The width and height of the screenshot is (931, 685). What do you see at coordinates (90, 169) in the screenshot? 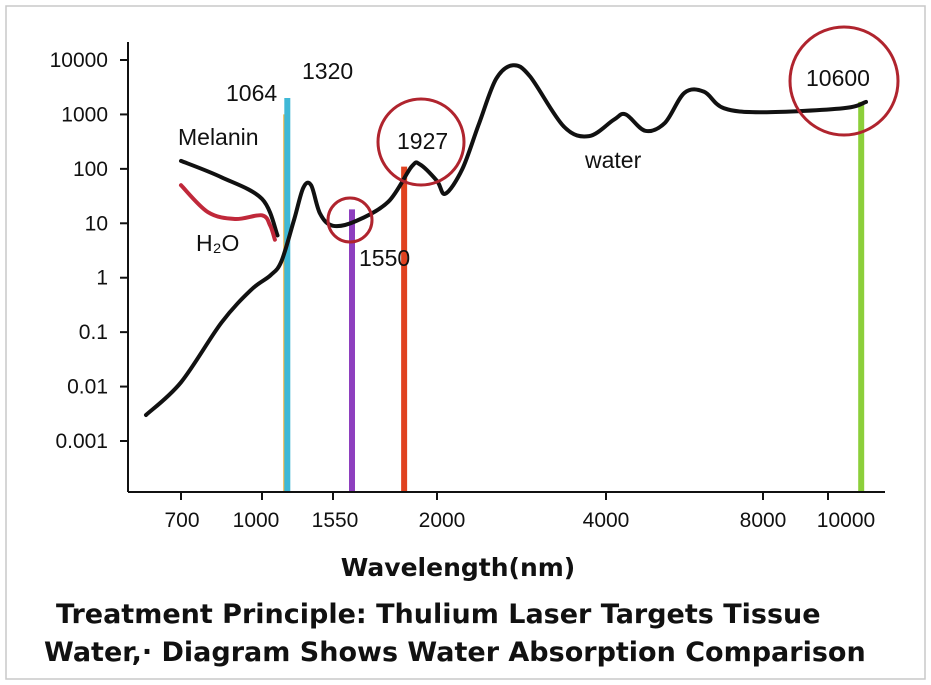
I see `y-tick-label: 100` at bounding box center [90, 169].